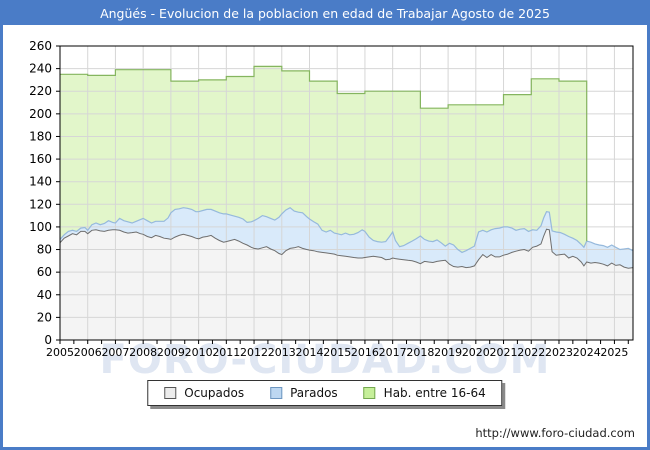 Image resolution: width=650 pixels, height=450 pixels. I want to click on svg-text: 80, so click(44, 250).